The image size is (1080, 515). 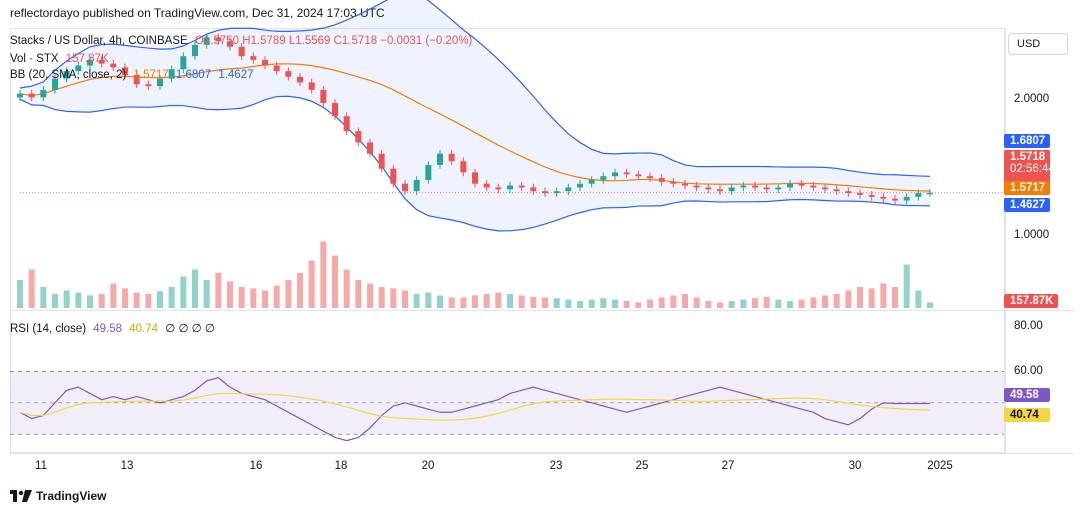 What do you see at coordinates (1027, 188) in the screenshot?
I see `bb-mid-tag: 1.5717` at bounding box center [1027, 188].